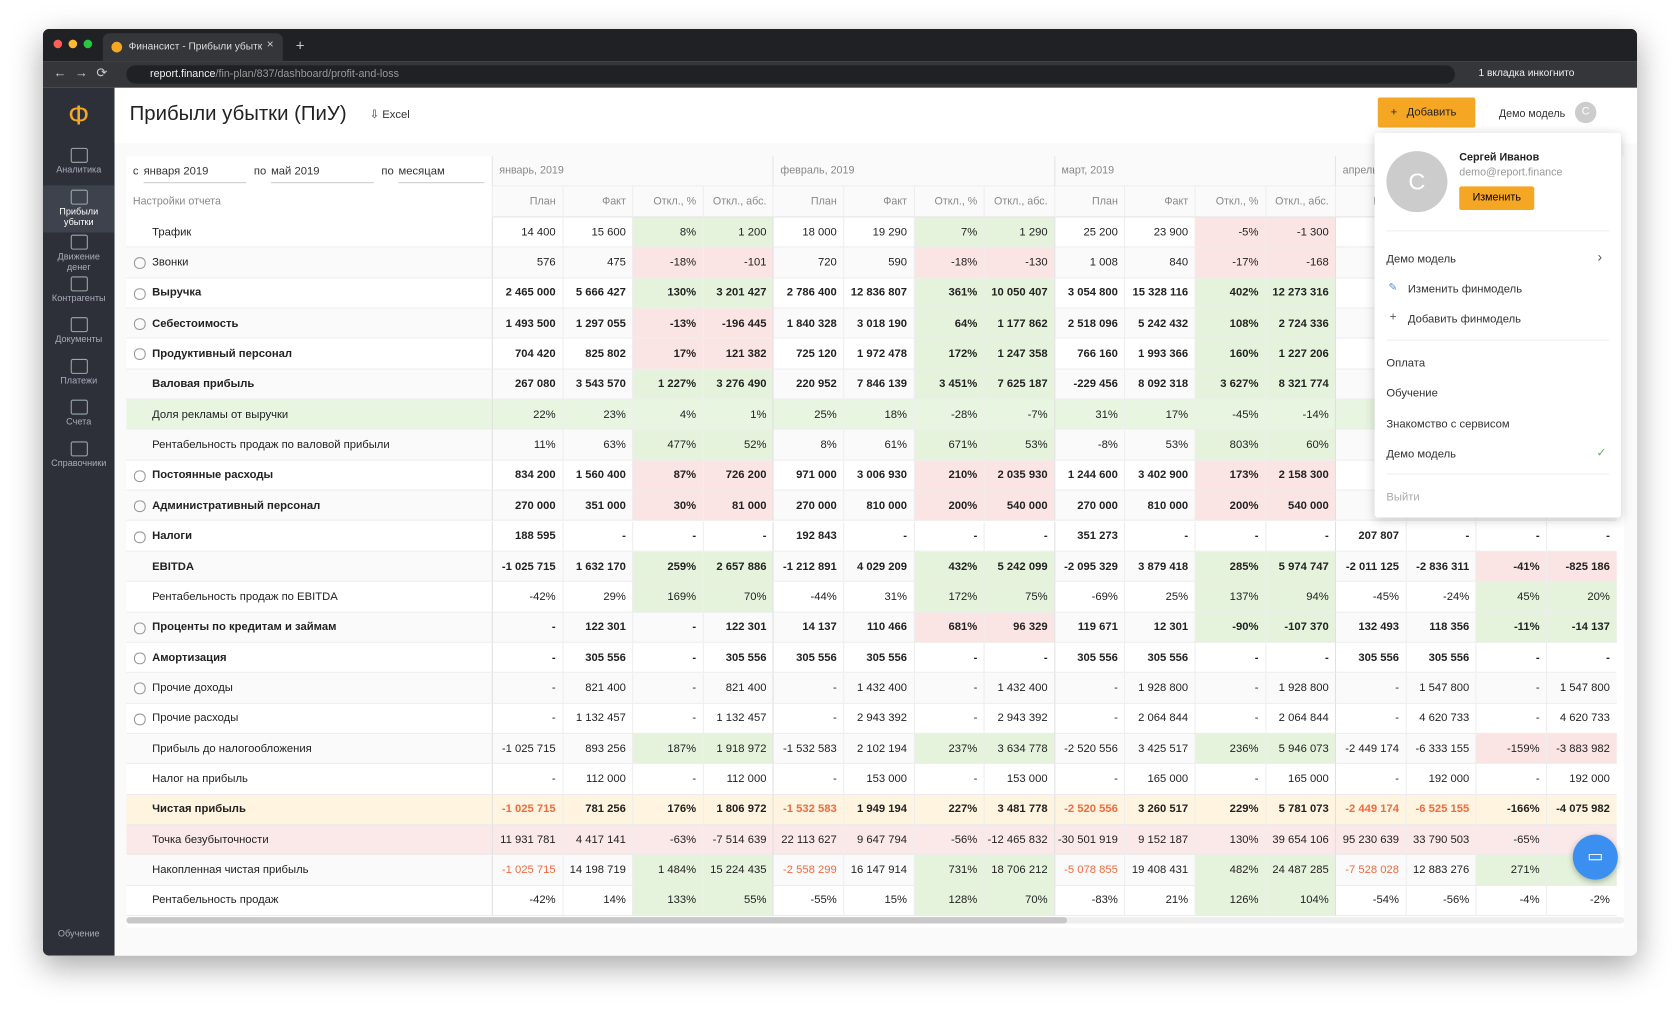 This screenshot has width=1680, height=1014. I want to click on cell-value: 23%, so click(614, 414).